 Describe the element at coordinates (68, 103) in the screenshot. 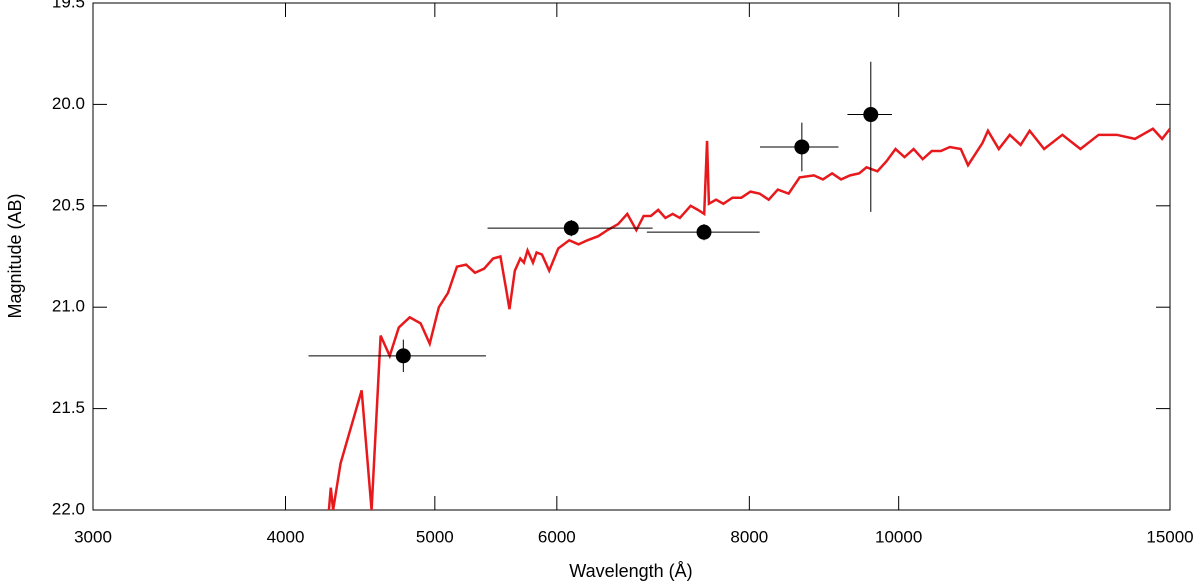

I see `y-tick-label: 20.0` at that location.